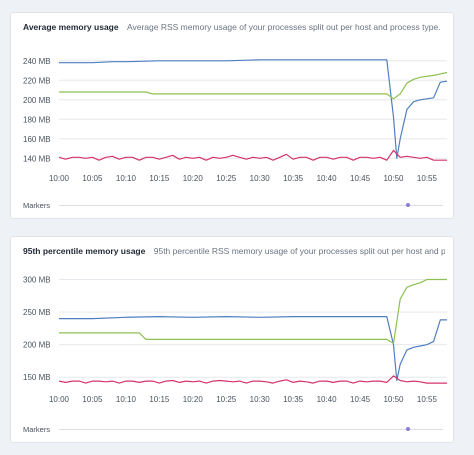  Describe the element at coordinates (253, 348) in the screenshot. I see `series-line-blue` at that location.